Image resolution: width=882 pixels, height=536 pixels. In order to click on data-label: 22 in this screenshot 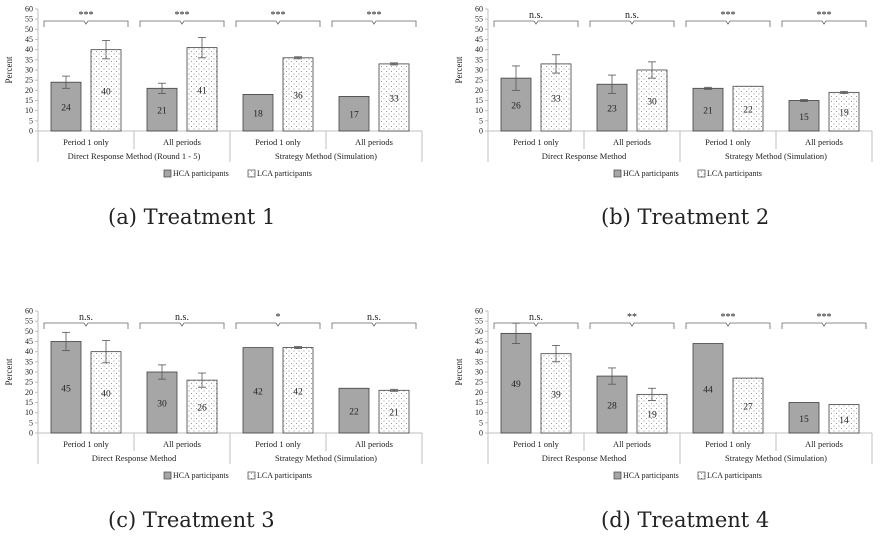, I will do `click(748, 111)`.